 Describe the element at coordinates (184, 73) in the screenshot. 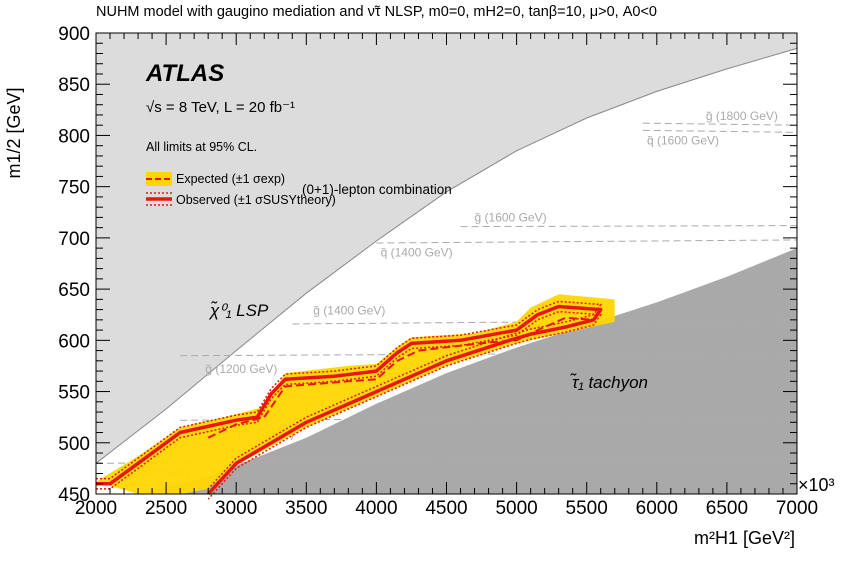

I see `experiment-label: ATLAS` at that location.